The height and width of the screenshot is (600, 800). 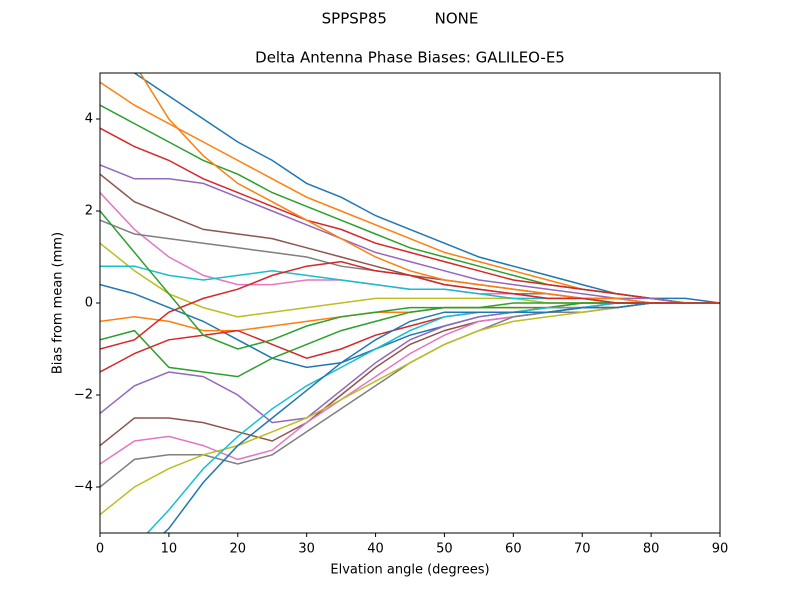 I want to click on x-axis-label: Elvation angle (degrees), so click(x=409, y=570).